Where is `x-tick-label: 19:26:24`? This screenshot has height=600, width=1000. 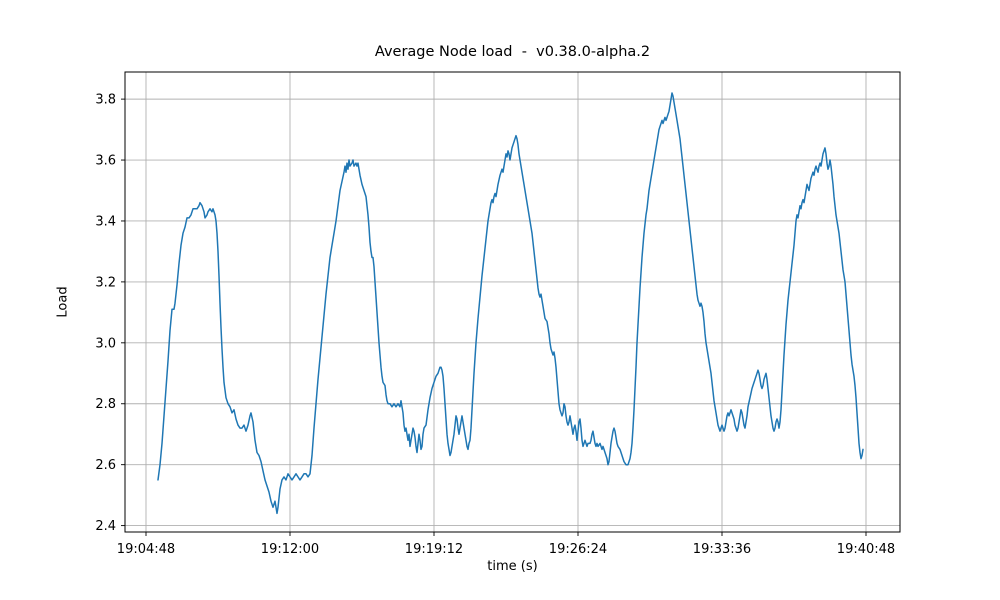
x-tick-label: 19:26:24 is located at coordinates (578, 549).